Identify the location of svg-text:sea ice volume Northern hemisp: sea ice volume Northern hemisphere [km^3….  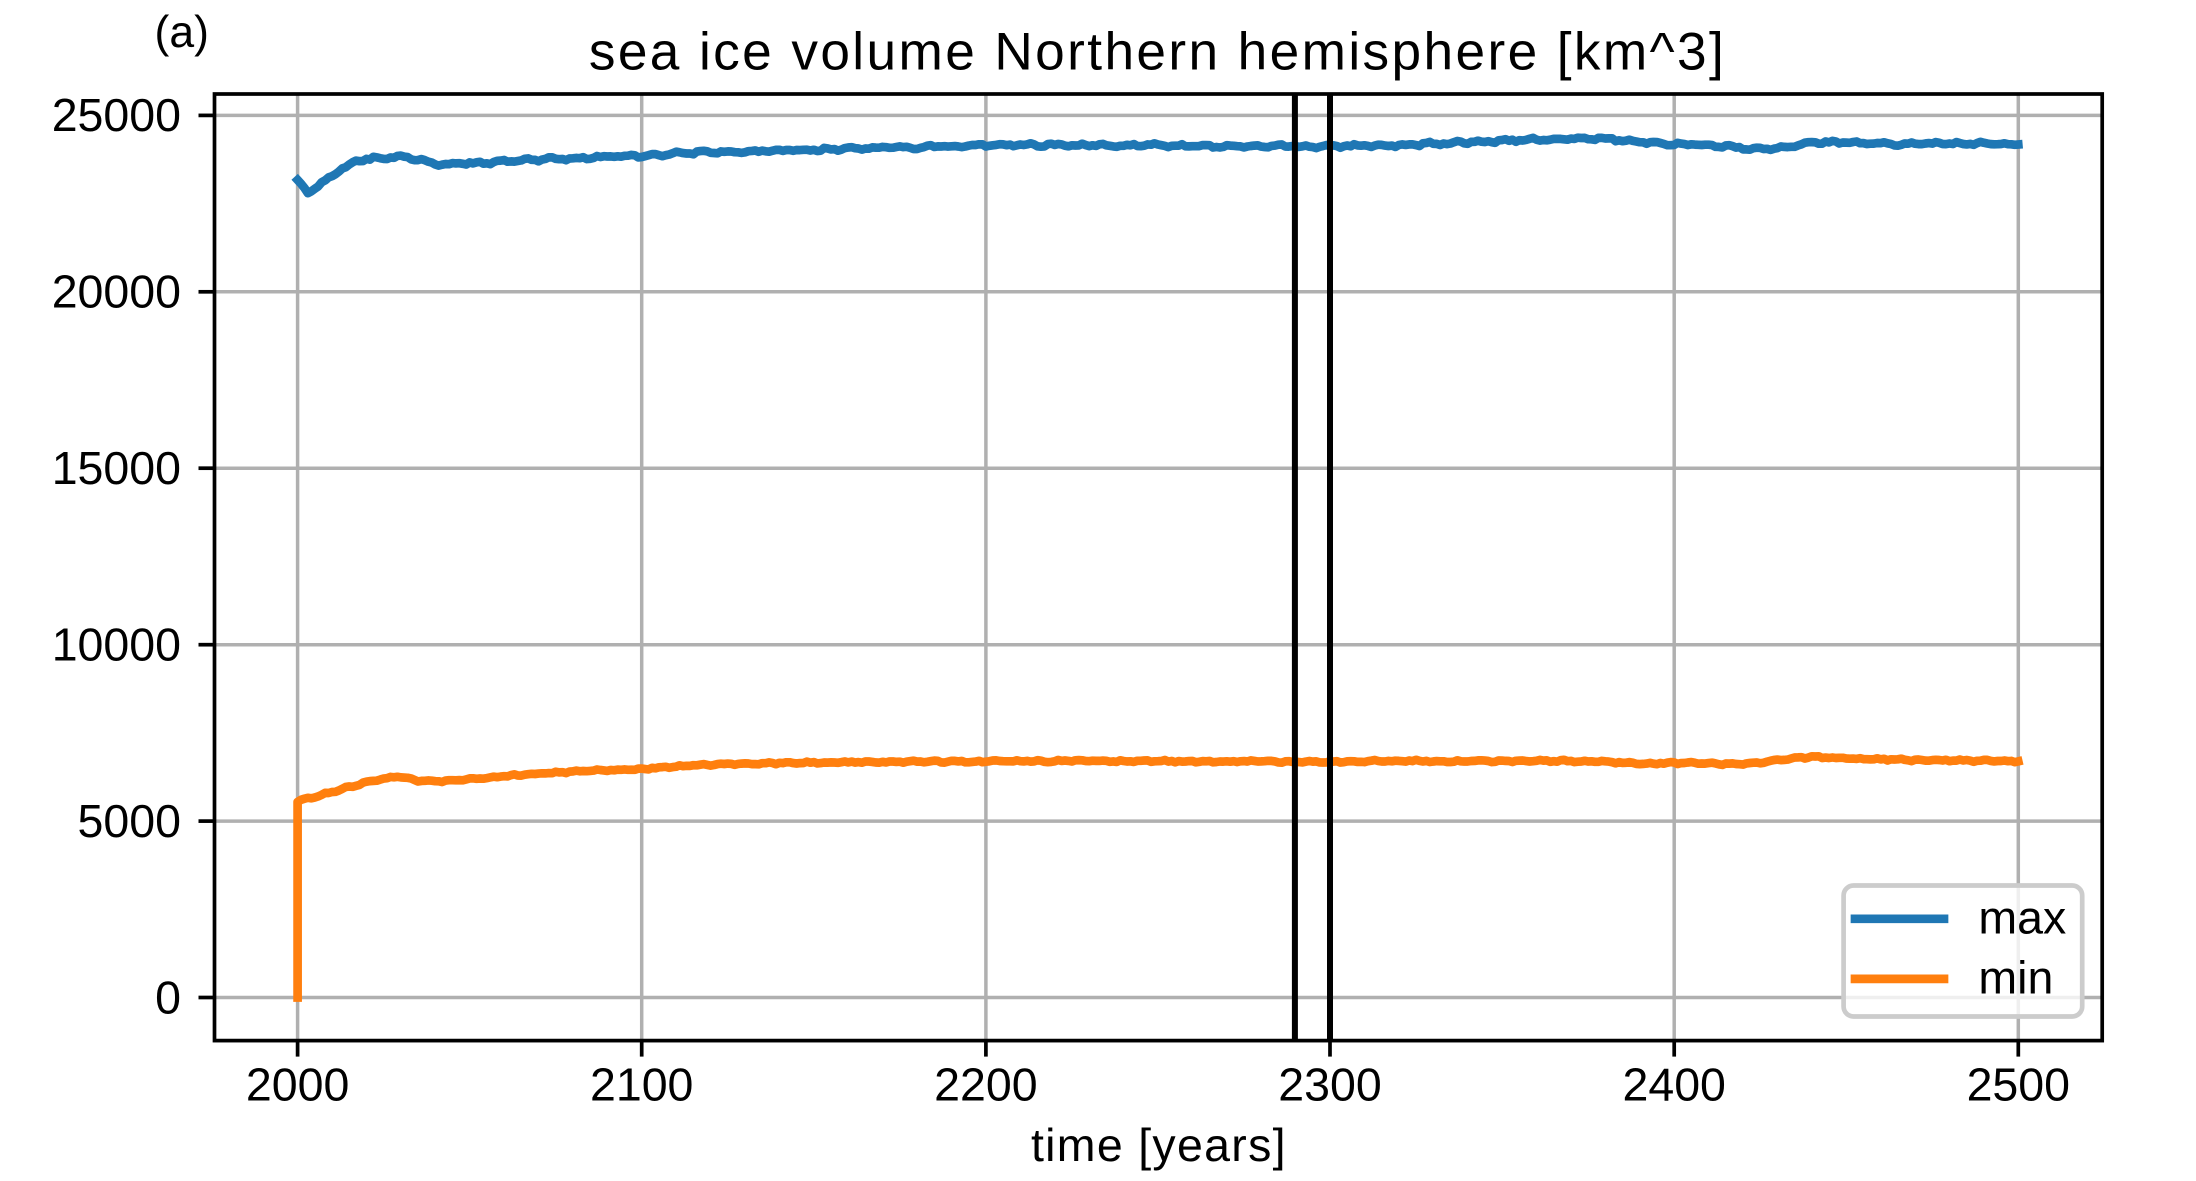
(1157, 52).